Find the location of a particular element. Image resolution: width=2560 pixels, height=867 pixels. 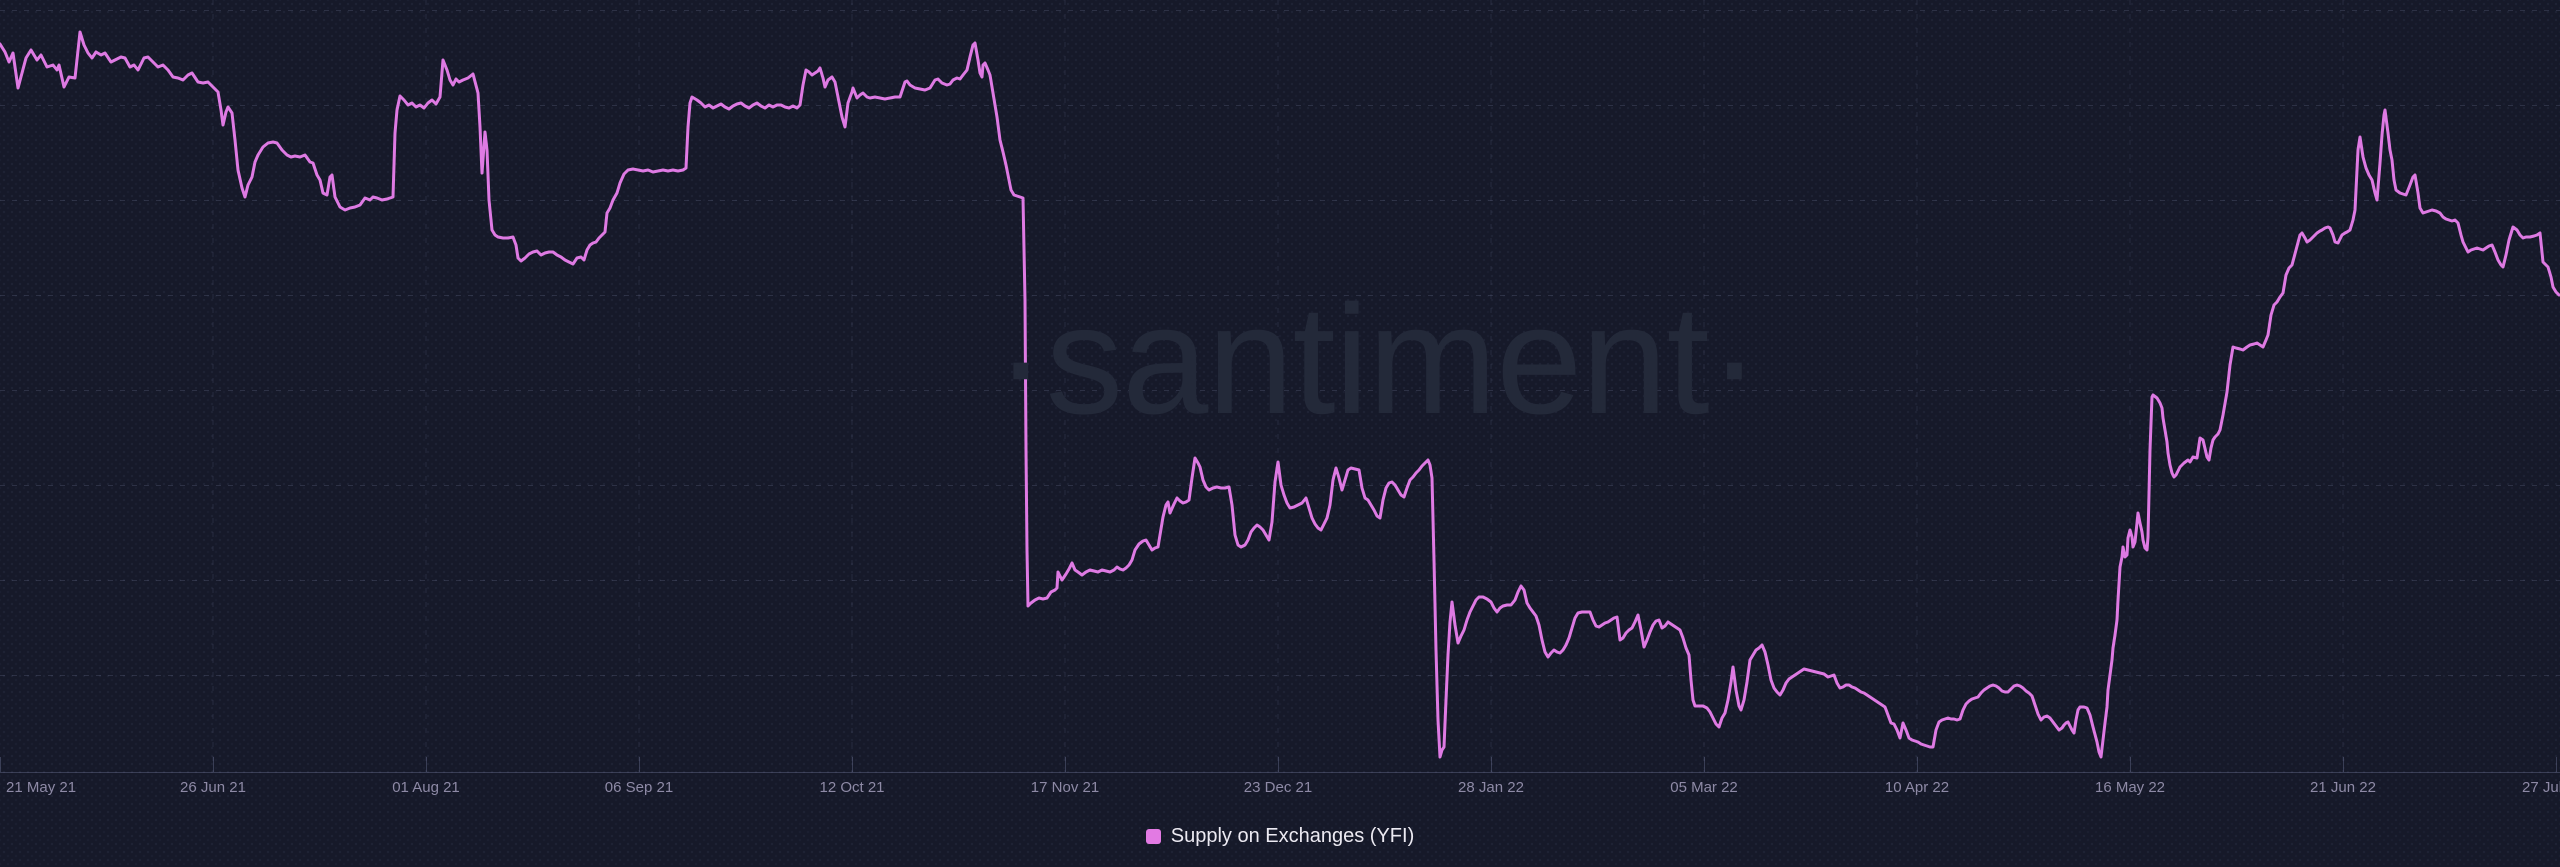

series-swatch-icon is located at coordinates (1153, 836).